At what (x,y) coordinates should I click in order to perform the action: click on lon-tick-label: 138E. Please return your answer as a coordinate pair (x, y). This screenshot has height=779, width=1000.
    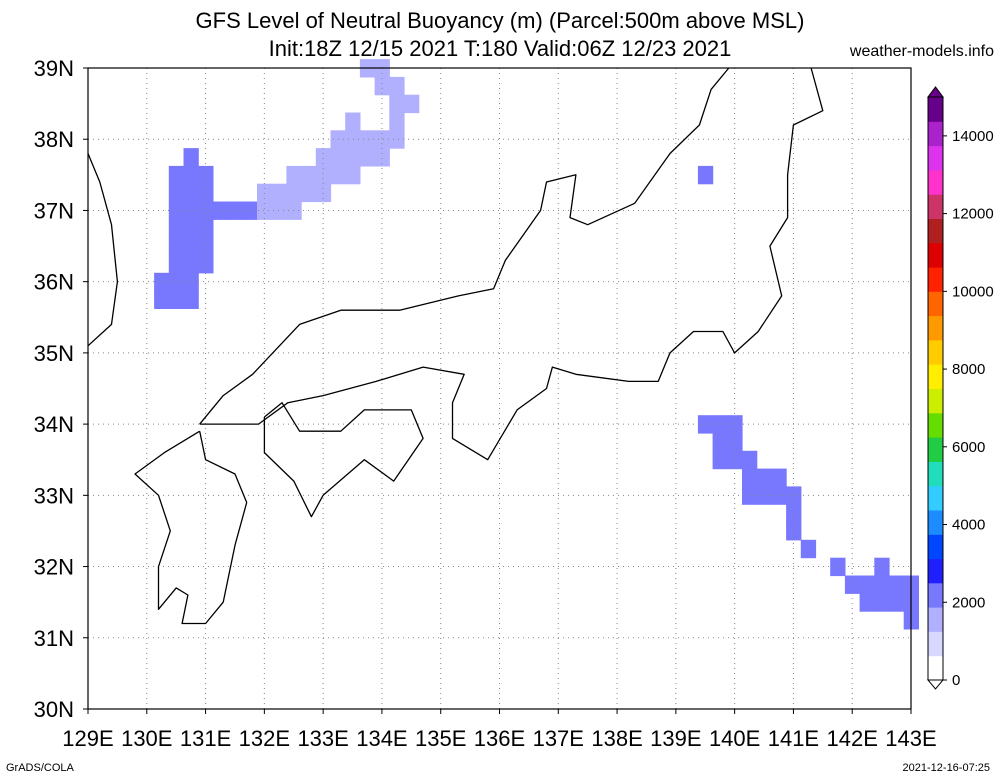
    Looking at the image, I should click on (616, 738).